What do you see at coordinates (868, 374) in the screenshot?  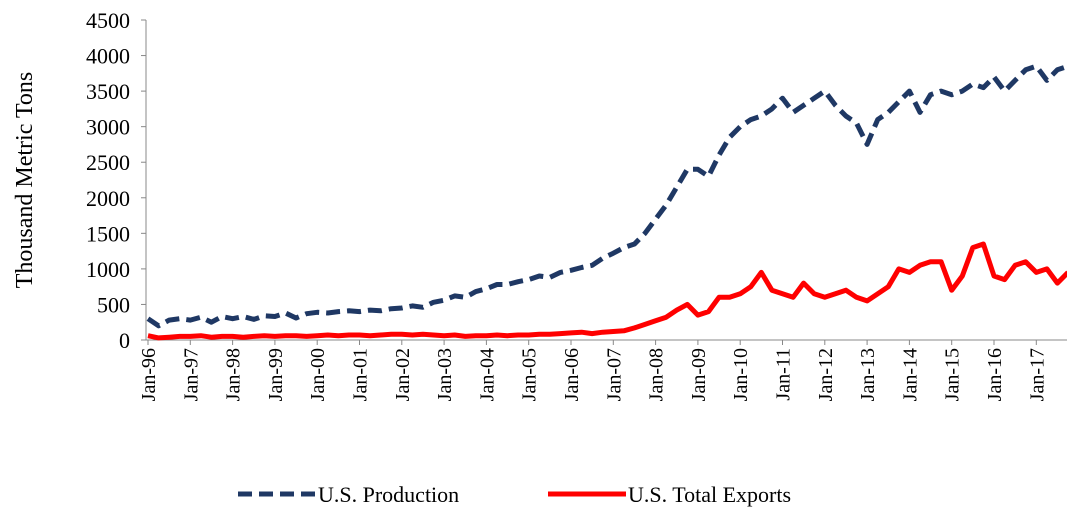 I see `x-tick-label: Jan-13` at bounding box center [868, 374].